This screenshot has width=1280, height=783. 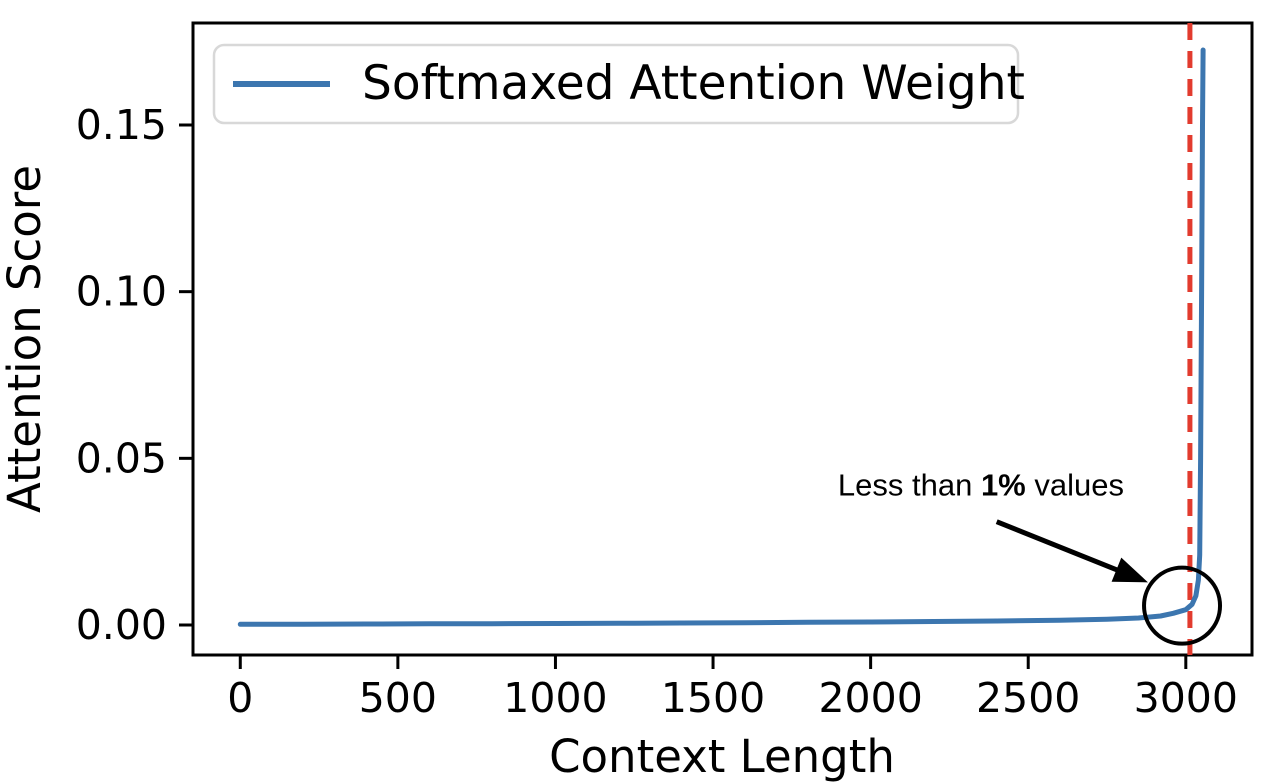 I want to click on x-tick-label: 2000, so click(x=870, y=698).